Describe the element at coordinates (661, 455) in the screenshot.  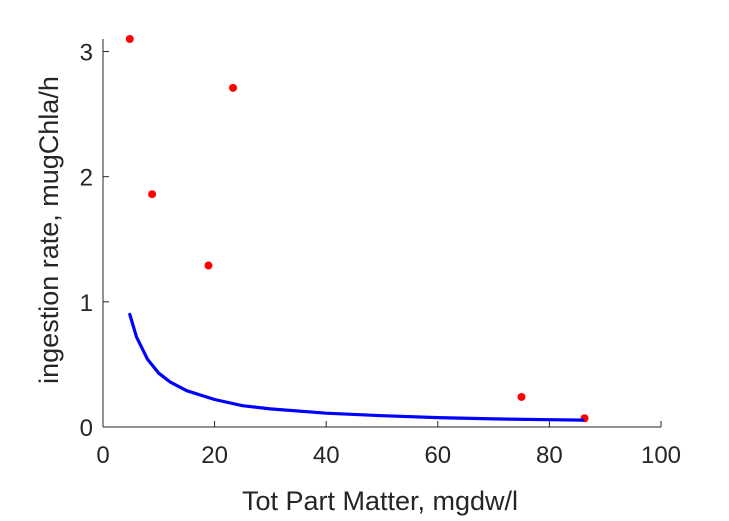
I see `x-tick-label: 100` at that location.